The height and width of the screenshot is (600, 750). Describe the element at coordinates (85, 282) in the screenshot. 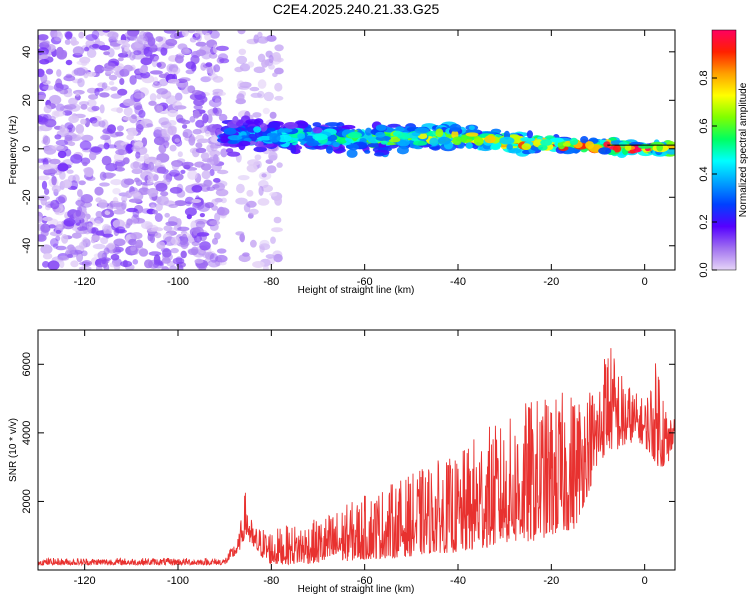

I see `x-tick-label: -120` at that location.